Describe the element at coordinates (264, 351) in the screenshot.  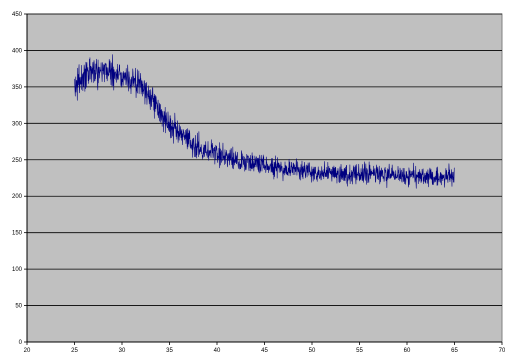
I see `x-tick-label-45: 45` at that location.